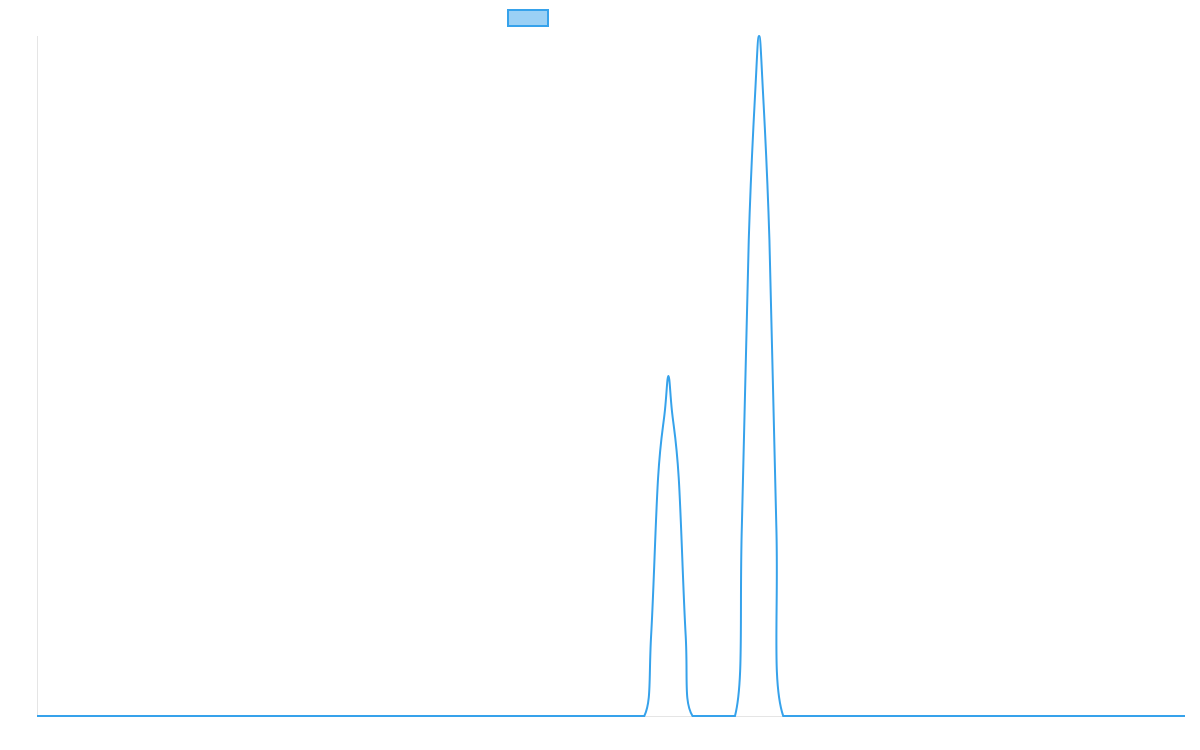 This screenshot has width=1200, height=750. I want to click on legend, so click(528, 18).